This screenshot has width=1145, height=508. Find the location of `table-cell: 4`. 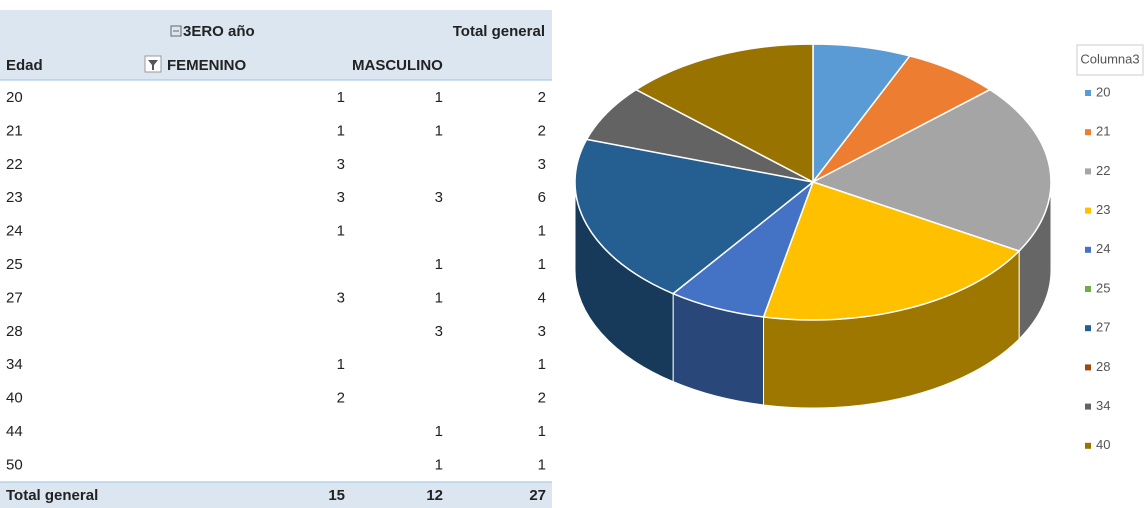

table-cell: 4 is located at coordinates (542, 297).